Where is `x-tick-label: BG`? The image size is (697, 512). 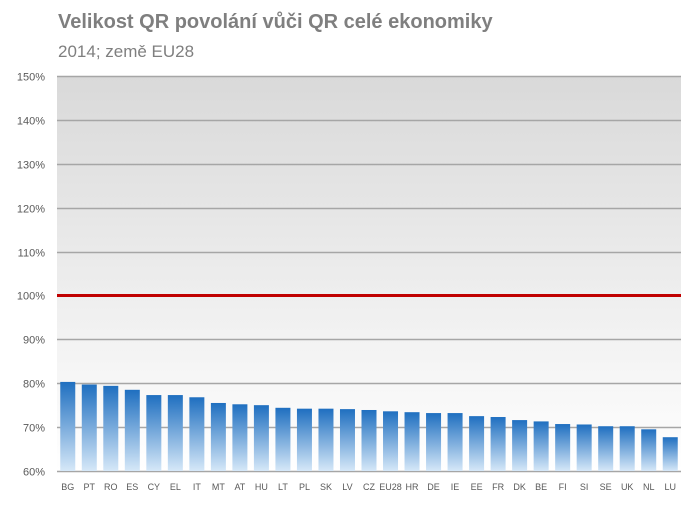
x-tick-label: BG is located at coordinates (67, 487).